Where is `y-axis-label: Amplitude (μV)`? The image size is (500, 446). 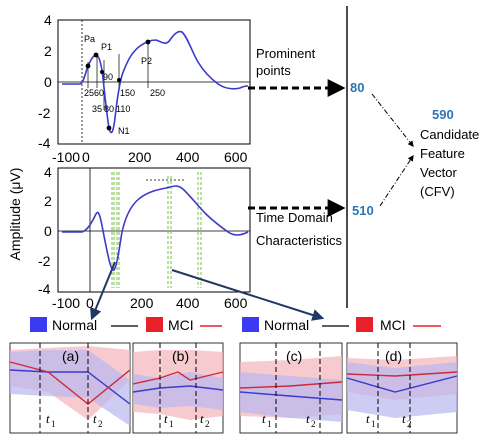 y-axis-label: Amplitude (μV) is located at coordinates (15, 214).